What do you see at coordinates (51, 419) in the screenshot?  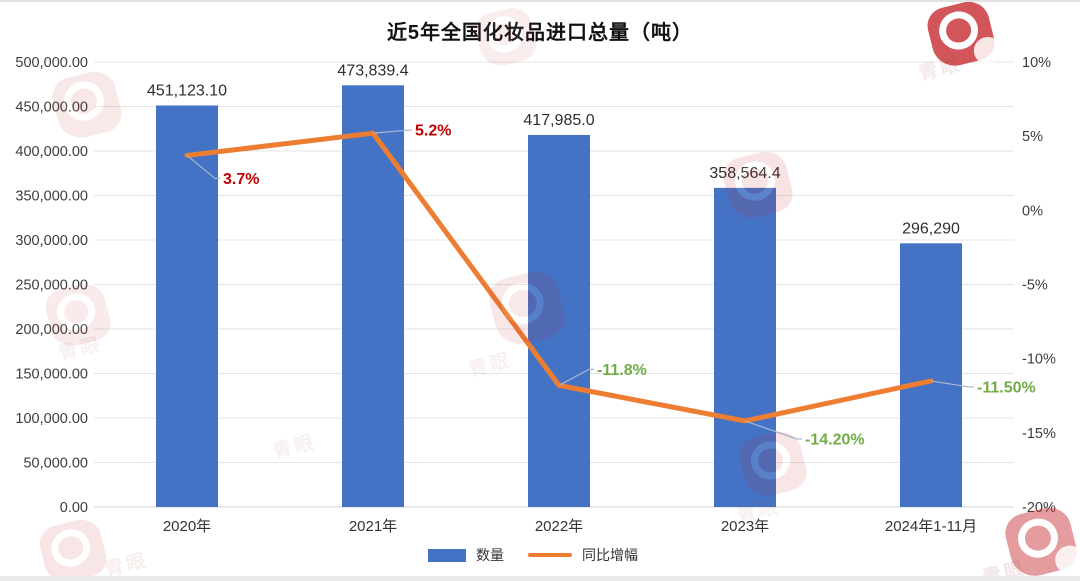 I see `left-axis-tick-label: 100,000.00` at bounding box center [51, 419].